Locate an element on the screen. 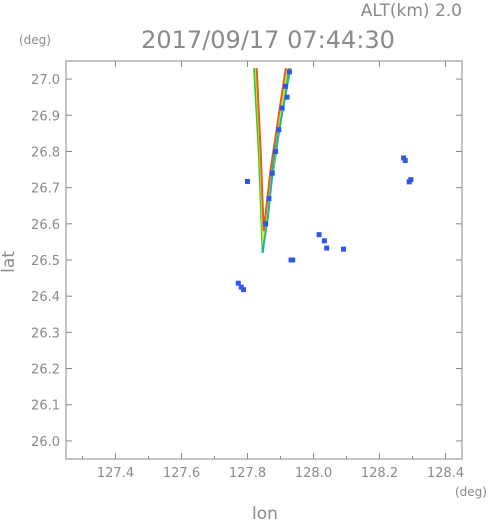 This screenshot has width=491, height=521. y-tick-label: 26.8 is located at coordinates (45, 152).